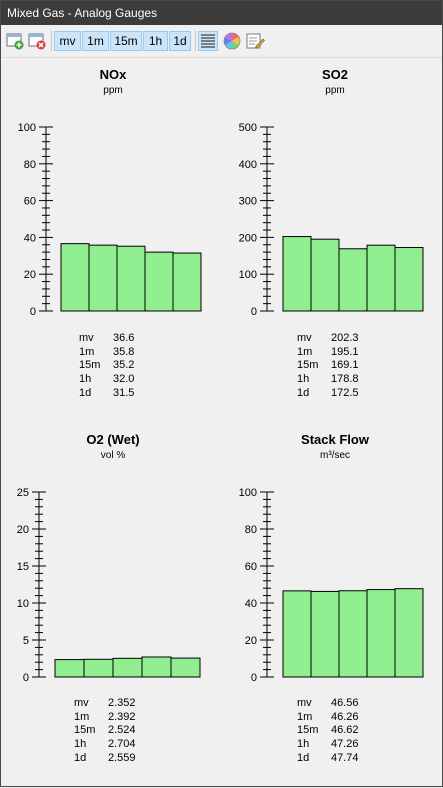 The image size is (443, 788). I want to click on nox-bar-1h, so click(159, 281).